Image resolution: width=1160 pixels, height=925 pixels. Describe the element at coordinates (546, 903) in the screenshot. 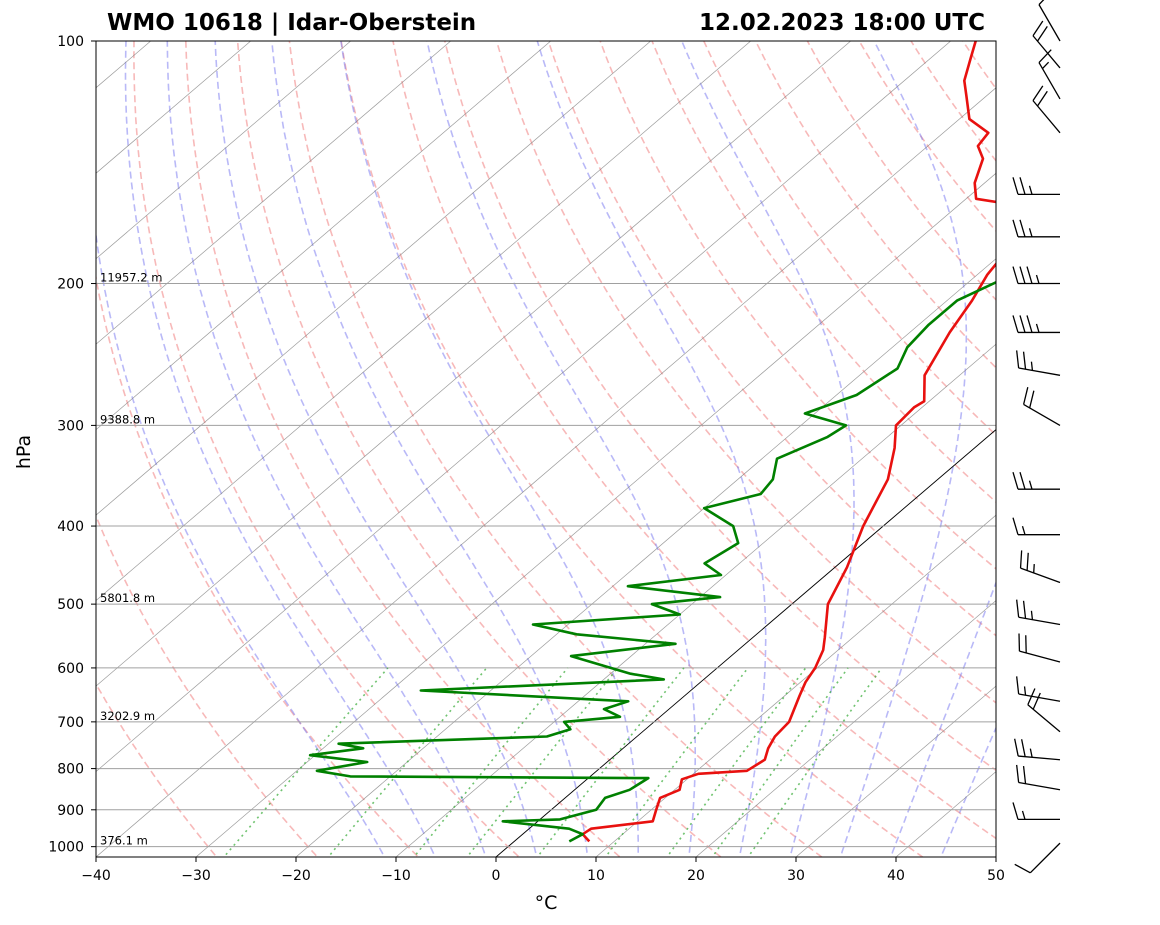

I see `x-axis-label: °C` at that location.